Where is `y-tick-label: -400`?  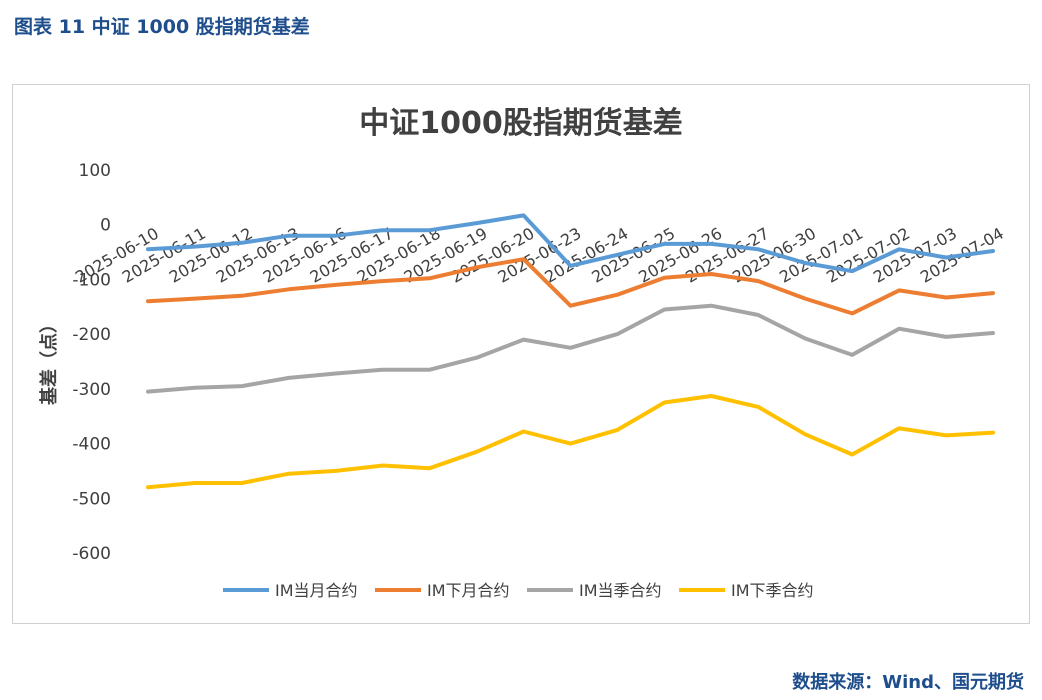 y-tick-label: -400 is located at coordinates (91, 445).